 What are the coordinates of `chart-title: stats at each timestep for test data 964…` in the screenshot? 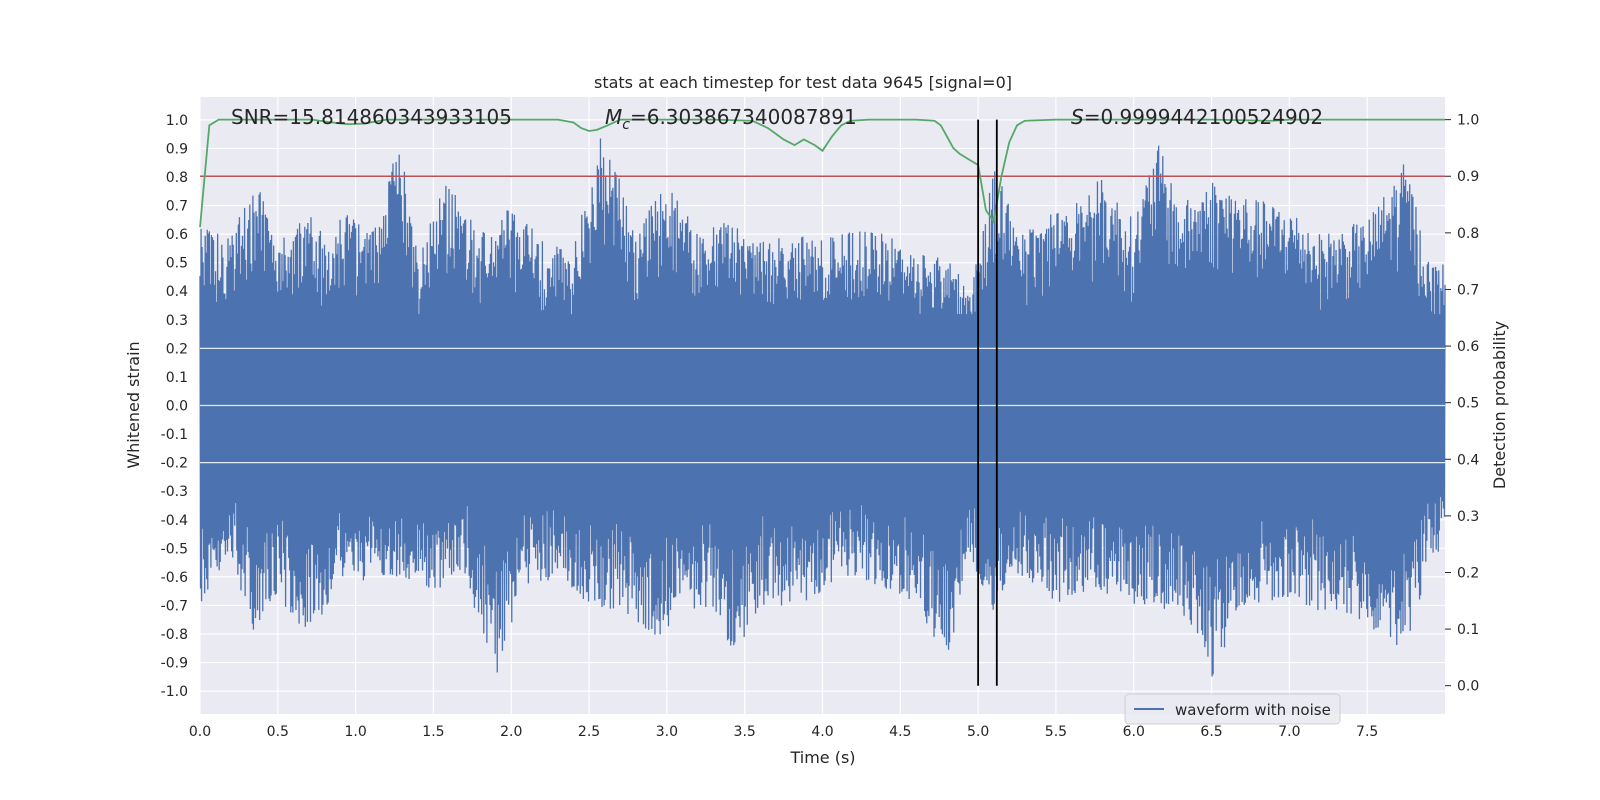 It's located at (803, 82).